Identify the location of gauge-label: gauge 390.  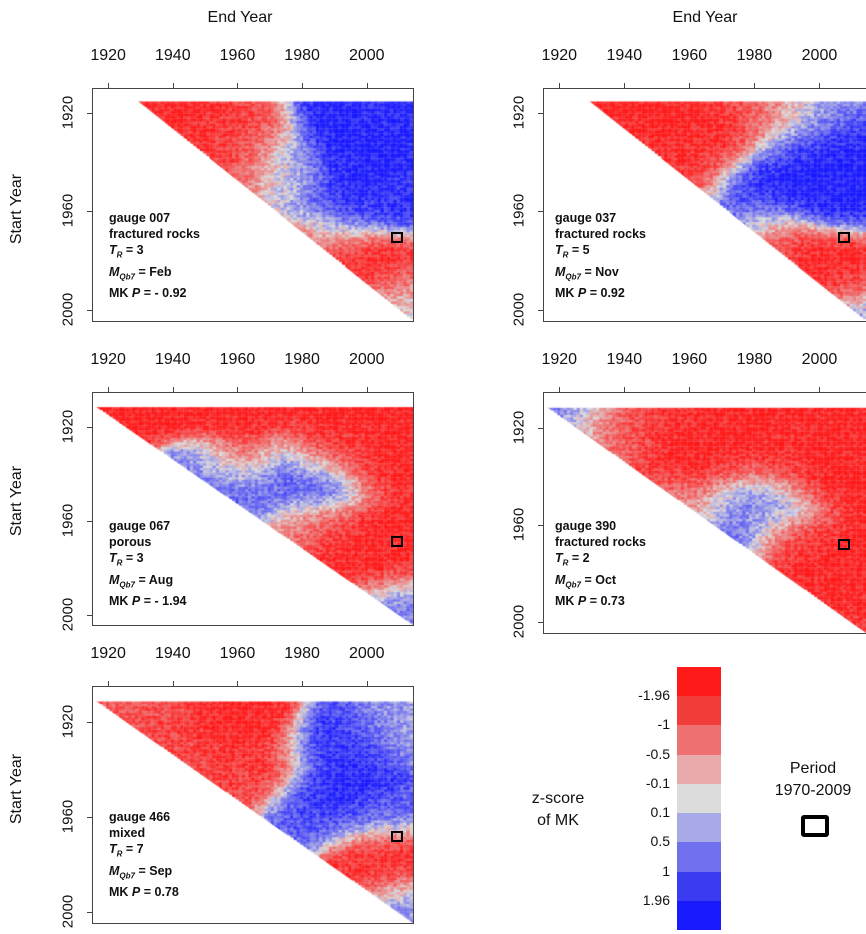
(586, 526).